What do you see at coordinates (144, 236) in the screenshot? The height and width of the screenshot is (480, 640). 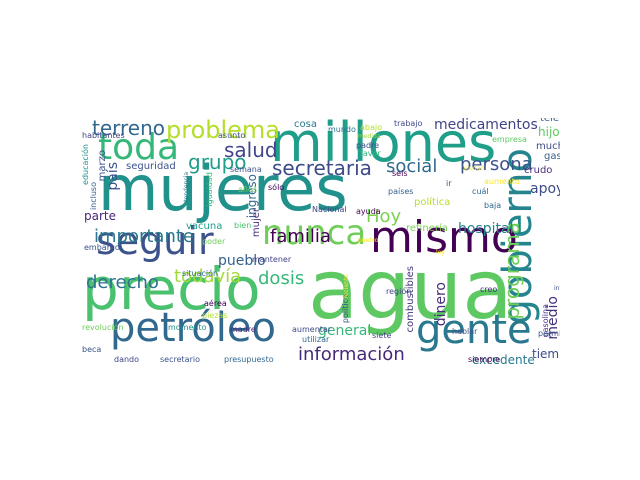 I see `cloud-word: importante` at bounding box center [144, 236].